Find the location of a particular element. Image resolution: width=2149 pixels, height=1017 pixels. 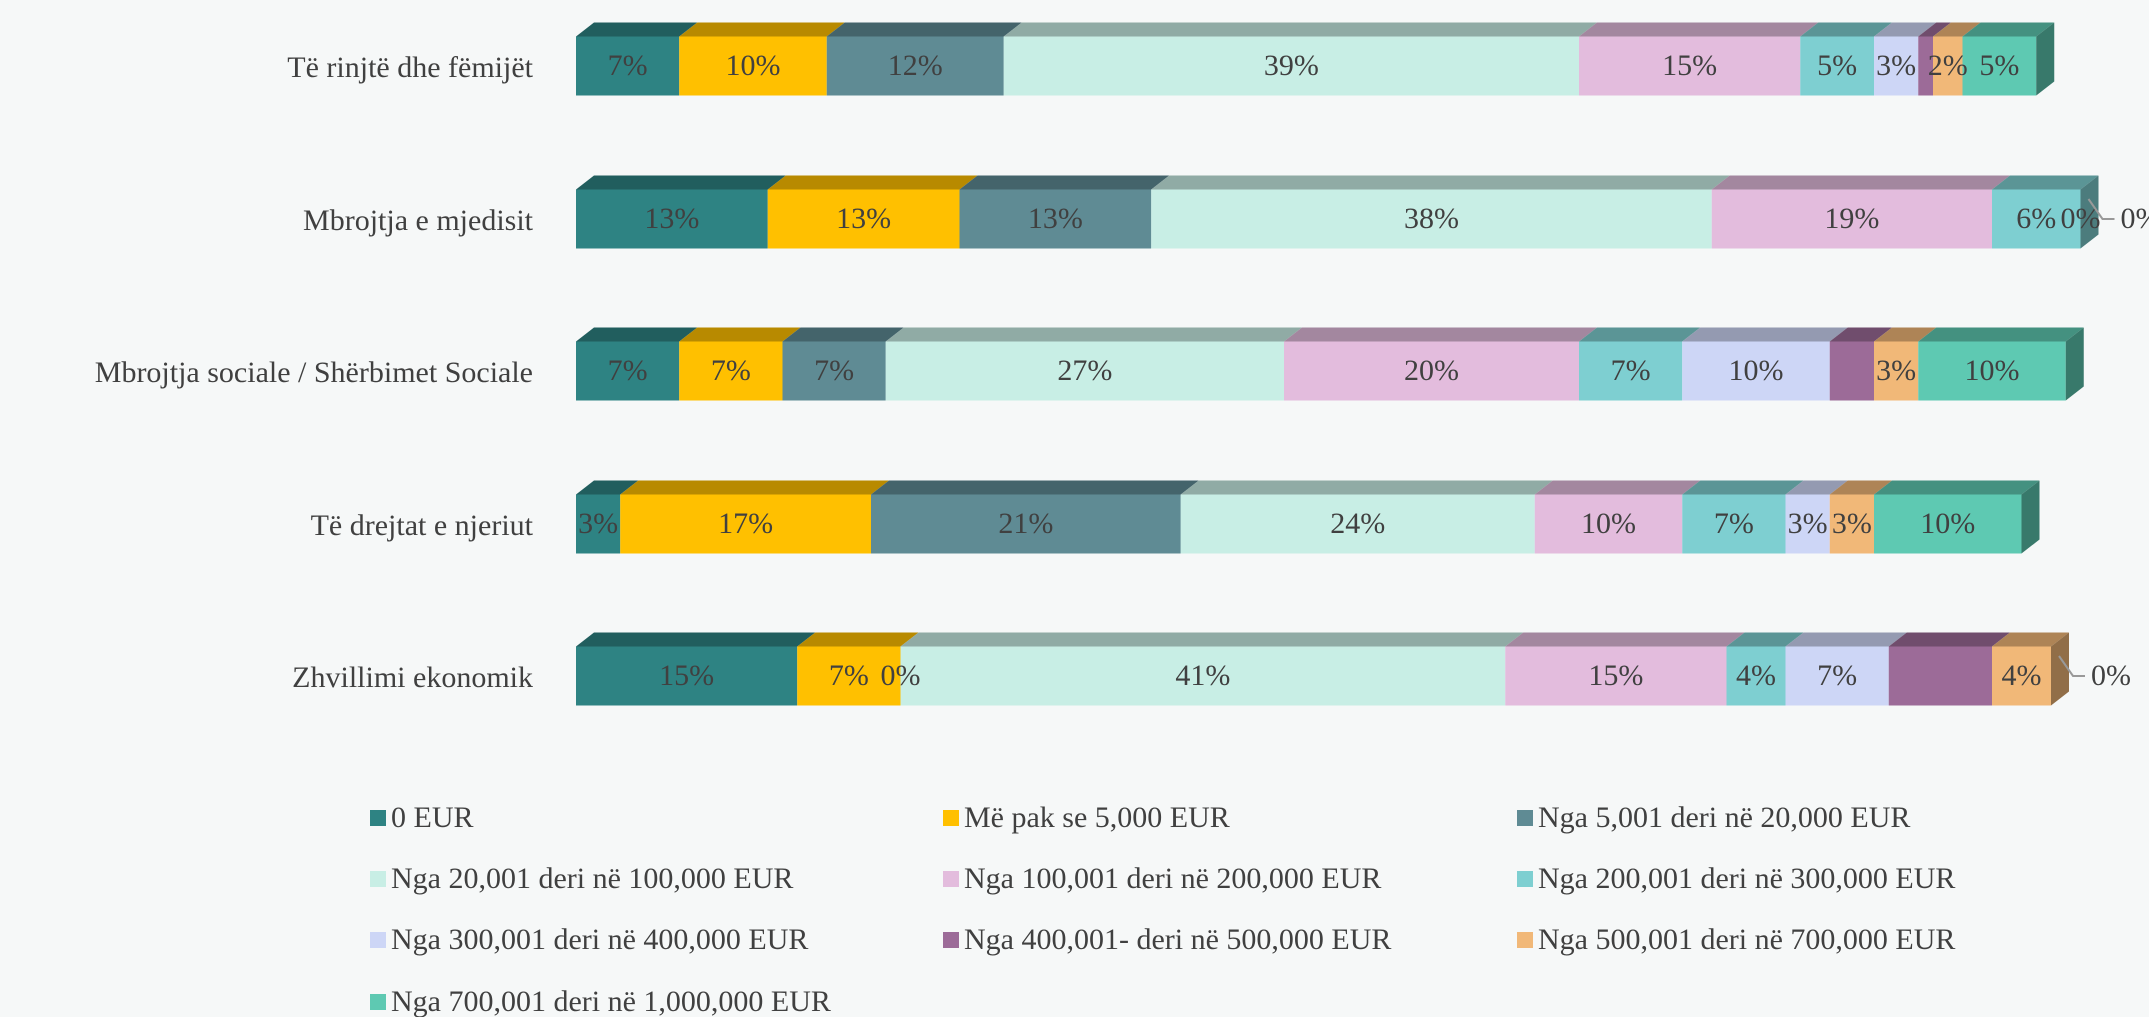

legend-label: Nga 20,001 deri në 100,000 EUR is located at coordinates (592, 878).